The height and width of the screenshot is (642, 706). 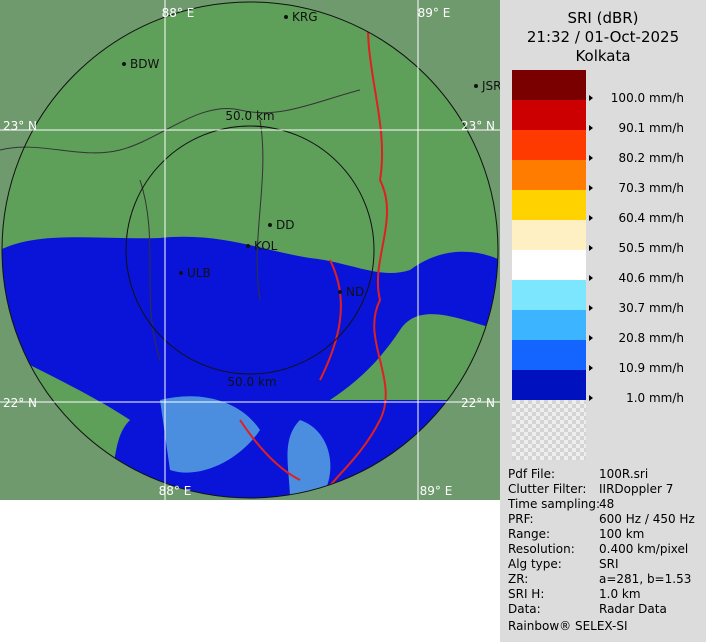 What do you see at coordinates (607, 297) in the screenshot?
I see `legend-row: 30.7 mm/h` at bounding box center [607, 297].